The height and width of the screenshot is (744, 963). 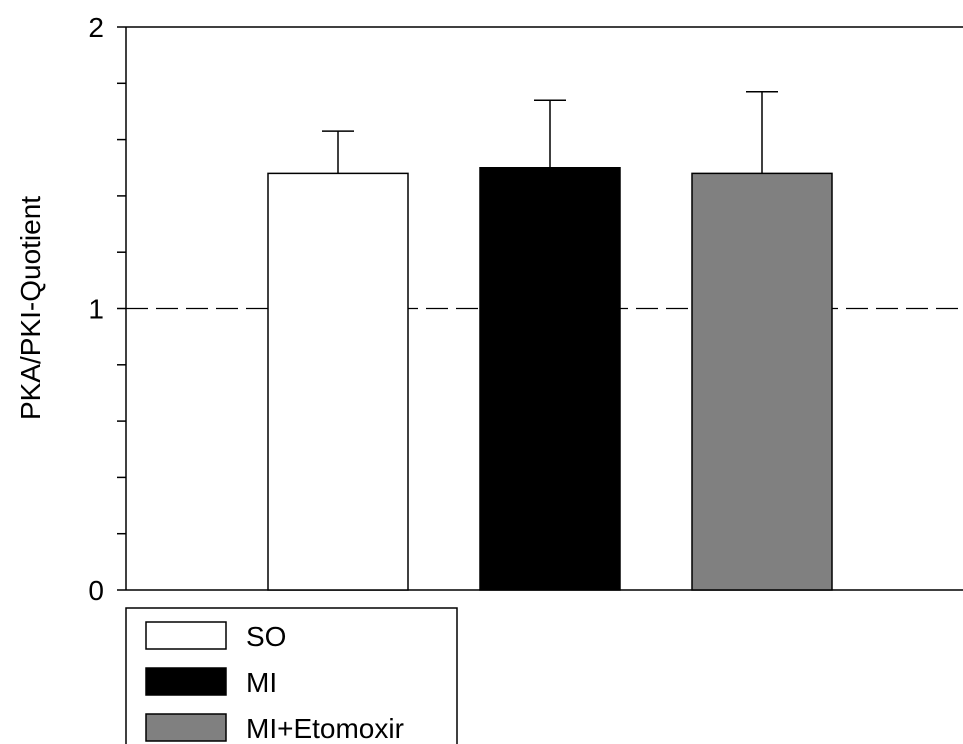 I want to click on legend-entries: SO MI MI+Etomoxir, so click(x=274, y=682).